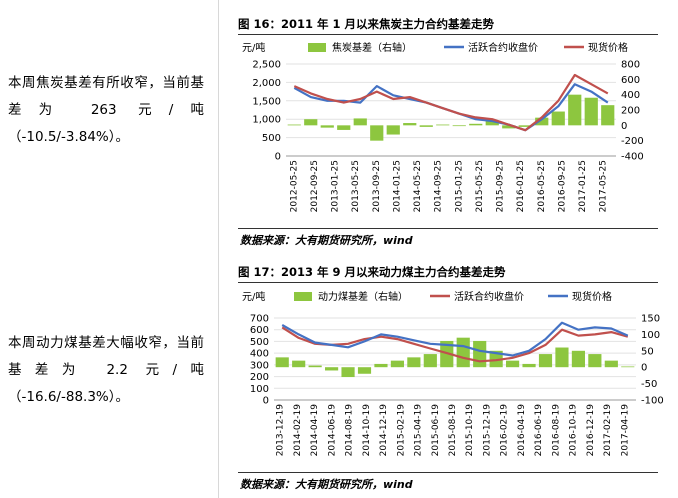 Image resolution: width=678 pixels, height=498 pixels. Describe the element at coordinates (505, 430) in the screenshot. I see `chart2-xtick-13: 2016-02-19` at that location.